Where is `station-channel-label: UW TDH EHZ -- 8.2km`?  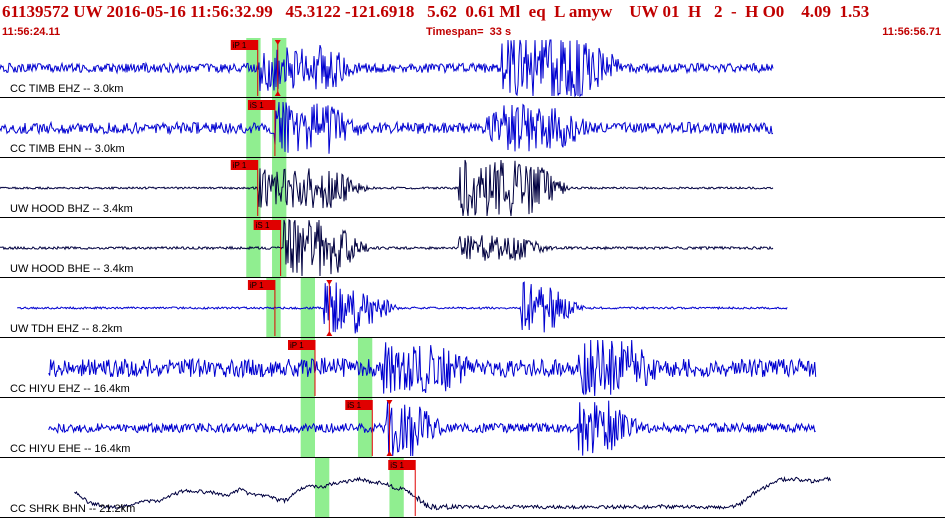 station-channel-label: UW TDH EHZ -- 8.2km is located at coordinates (66, 329).